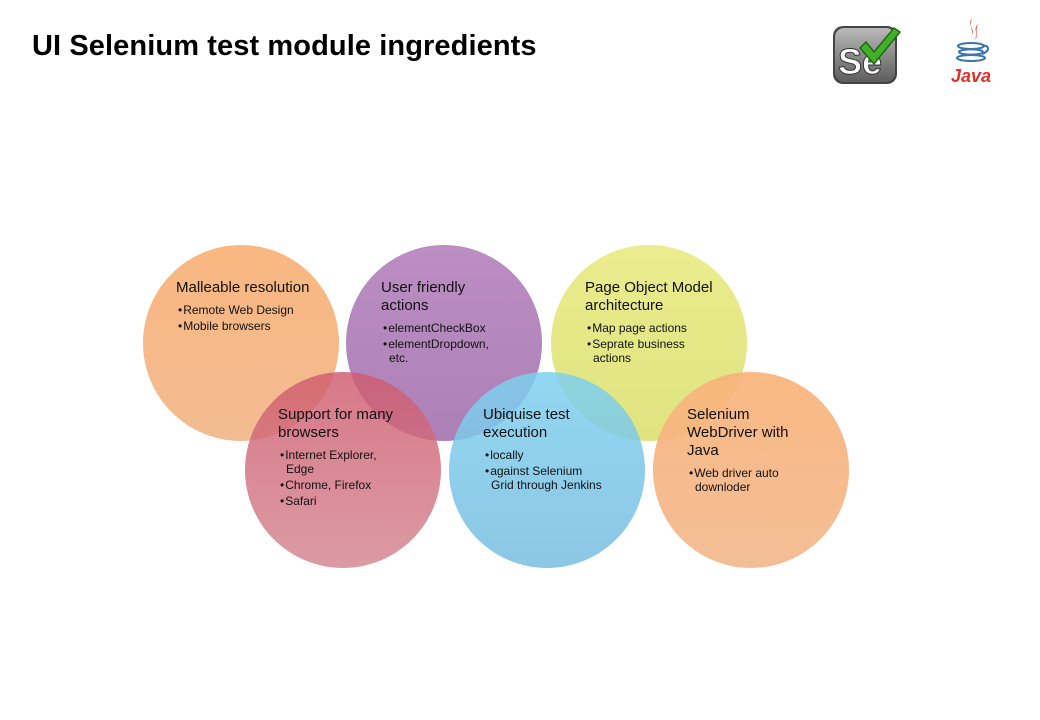 The image size is (1040, 720). I want to click on java-logo: Java, so click(971, 53).